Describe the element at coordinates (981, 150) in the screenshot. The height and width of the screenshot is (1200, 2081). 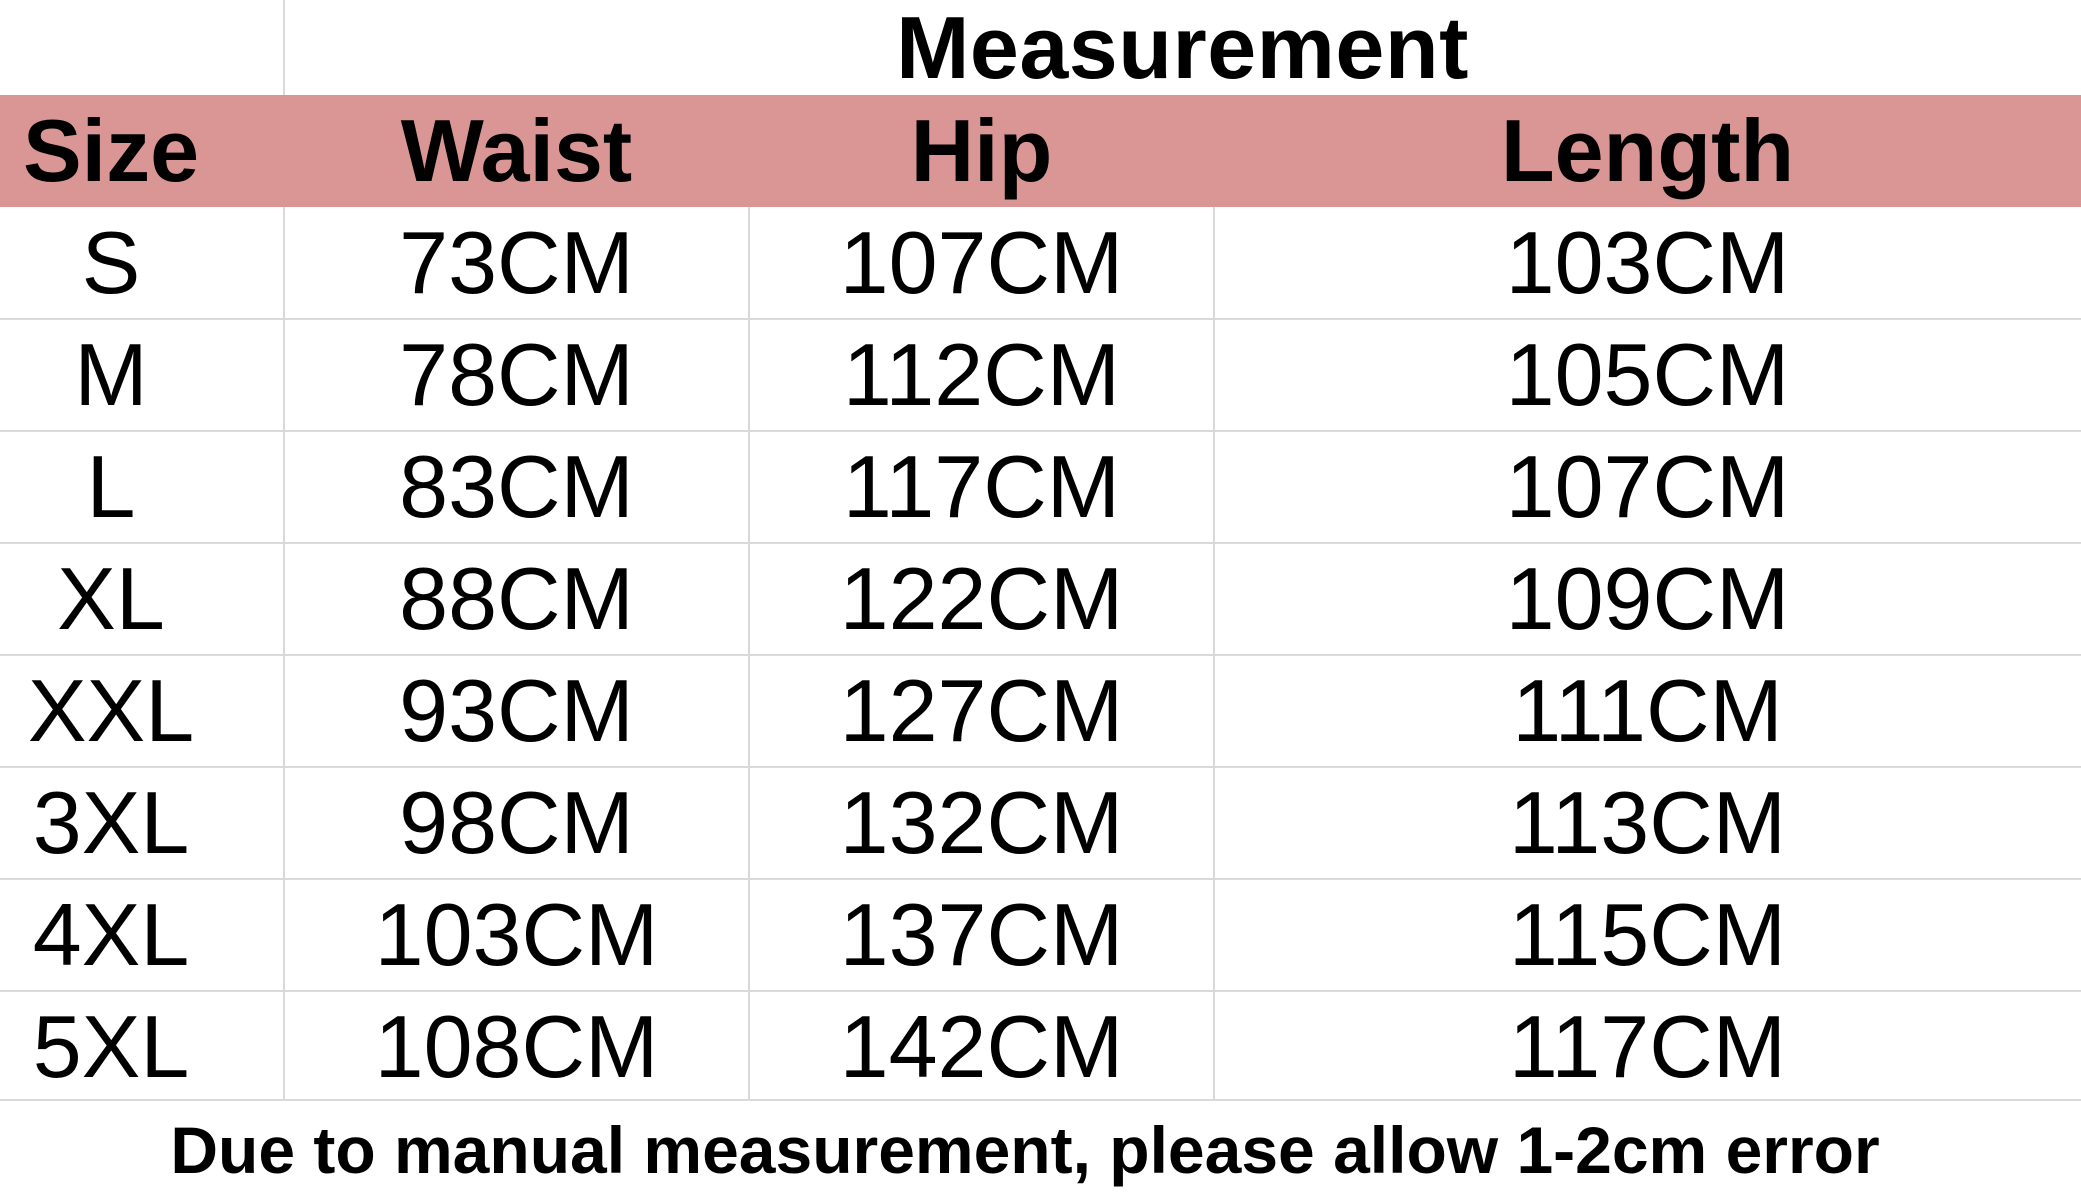
I see `header-hip: Hip` at that location.